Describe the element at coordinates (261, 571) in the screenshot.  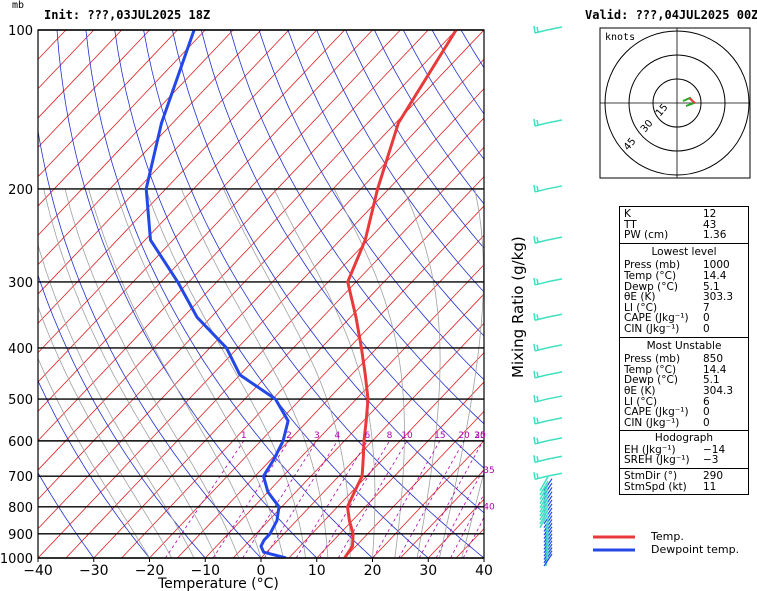
I see `x-tick-label: 0` at that location.